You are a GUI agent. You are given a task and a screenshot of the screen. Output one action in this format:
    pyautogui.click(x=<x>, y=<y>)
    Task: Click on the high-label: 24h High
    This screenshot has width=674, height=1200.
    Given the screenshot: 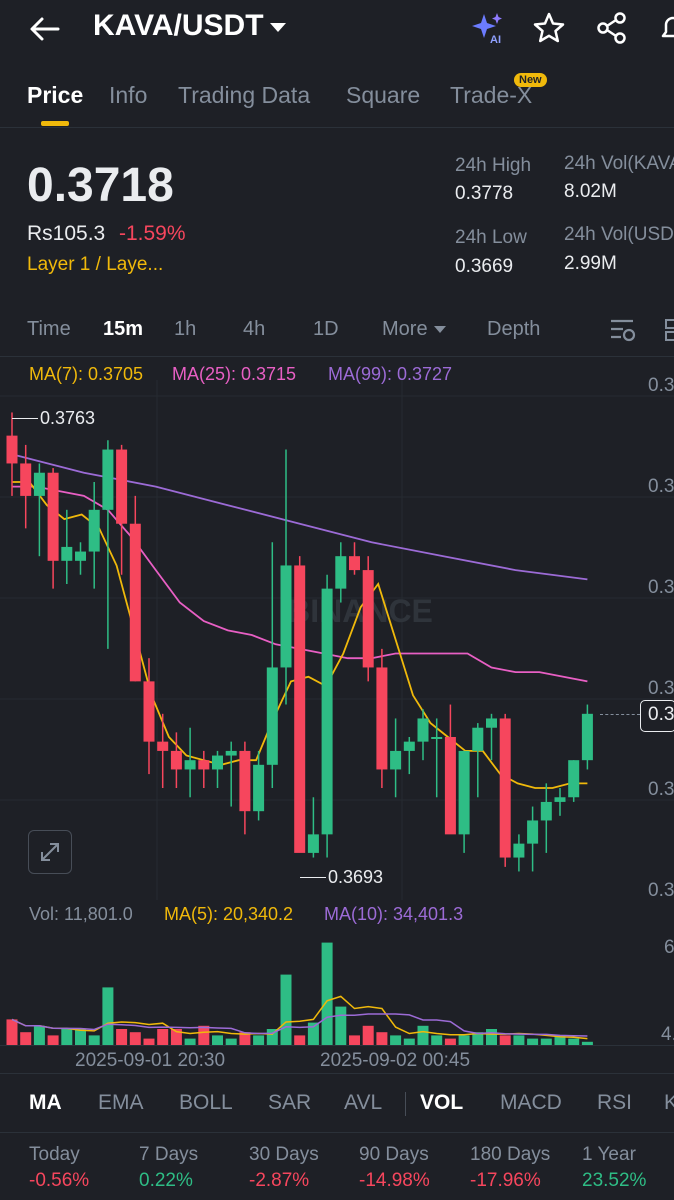 What is the action you would take?
    pyautogui.click(x=493, y=165)
    